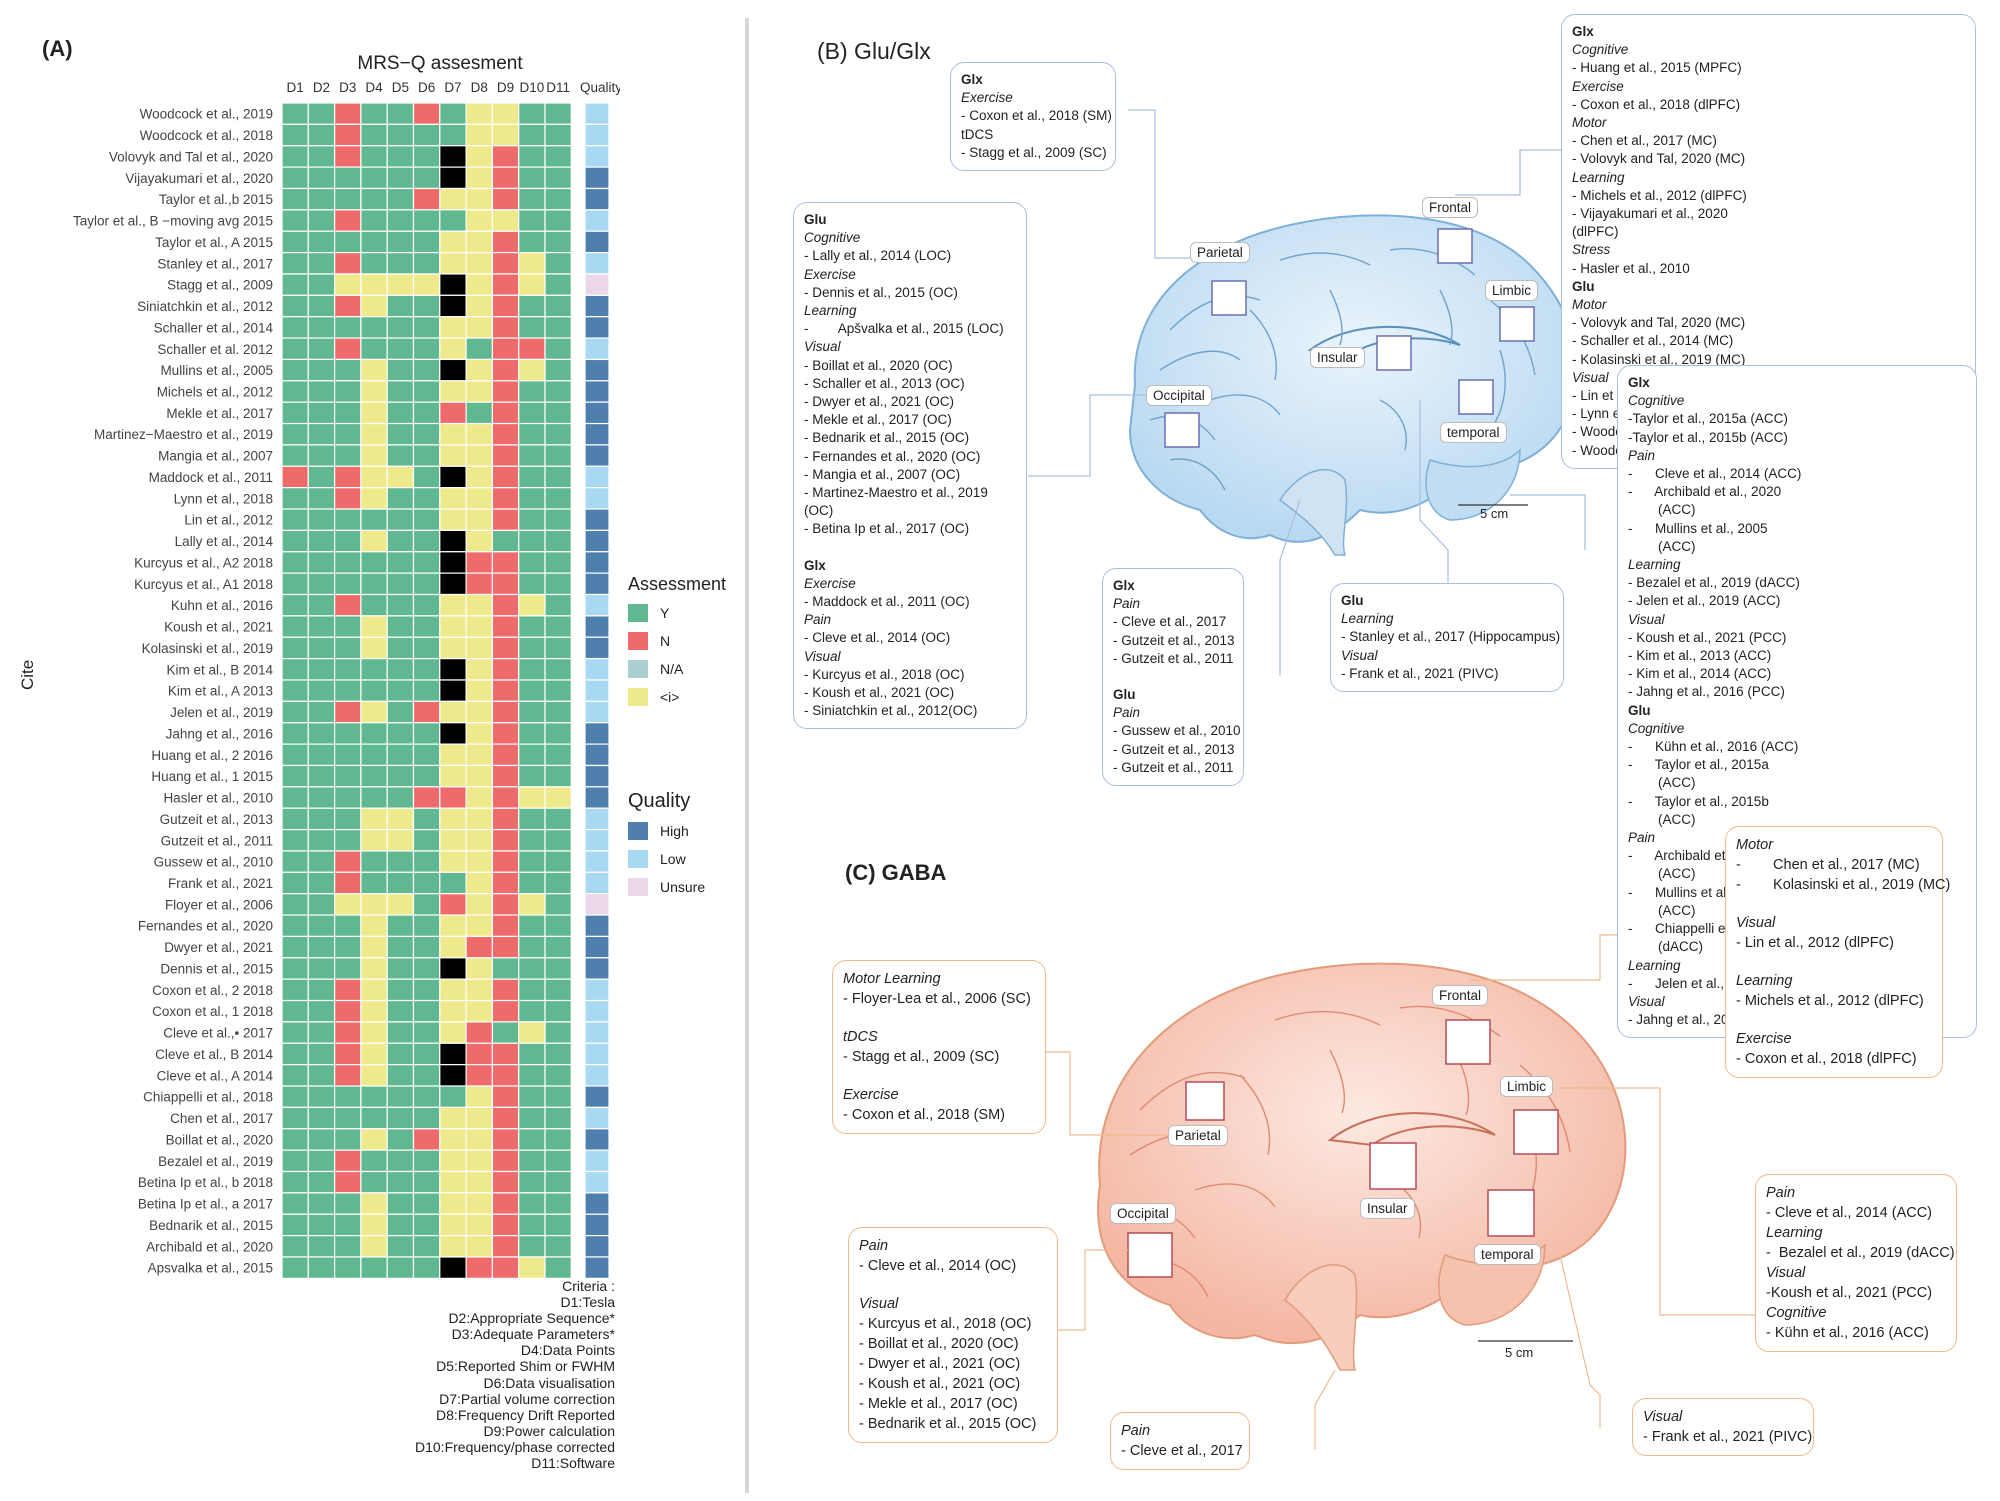 This screenshot has height=1501, width=2000. What do you see at coordinates (220, 285) in the screenshot?
I see `row-label: Stagg et al., 2009` at bounding box center [220, 285].